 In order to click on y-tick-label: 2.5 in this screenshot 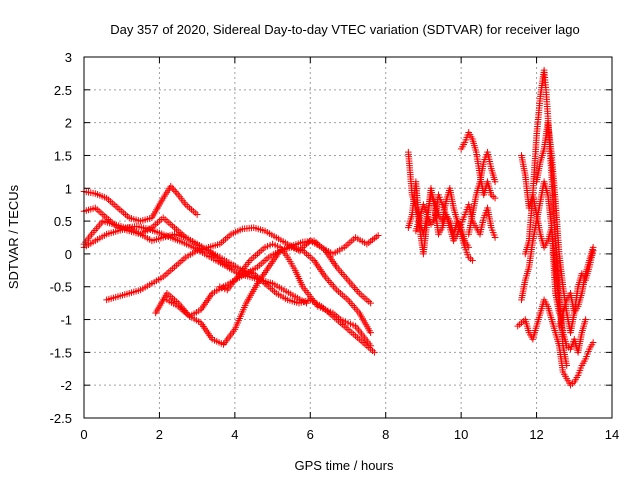, I will do `click(63, 90)`.